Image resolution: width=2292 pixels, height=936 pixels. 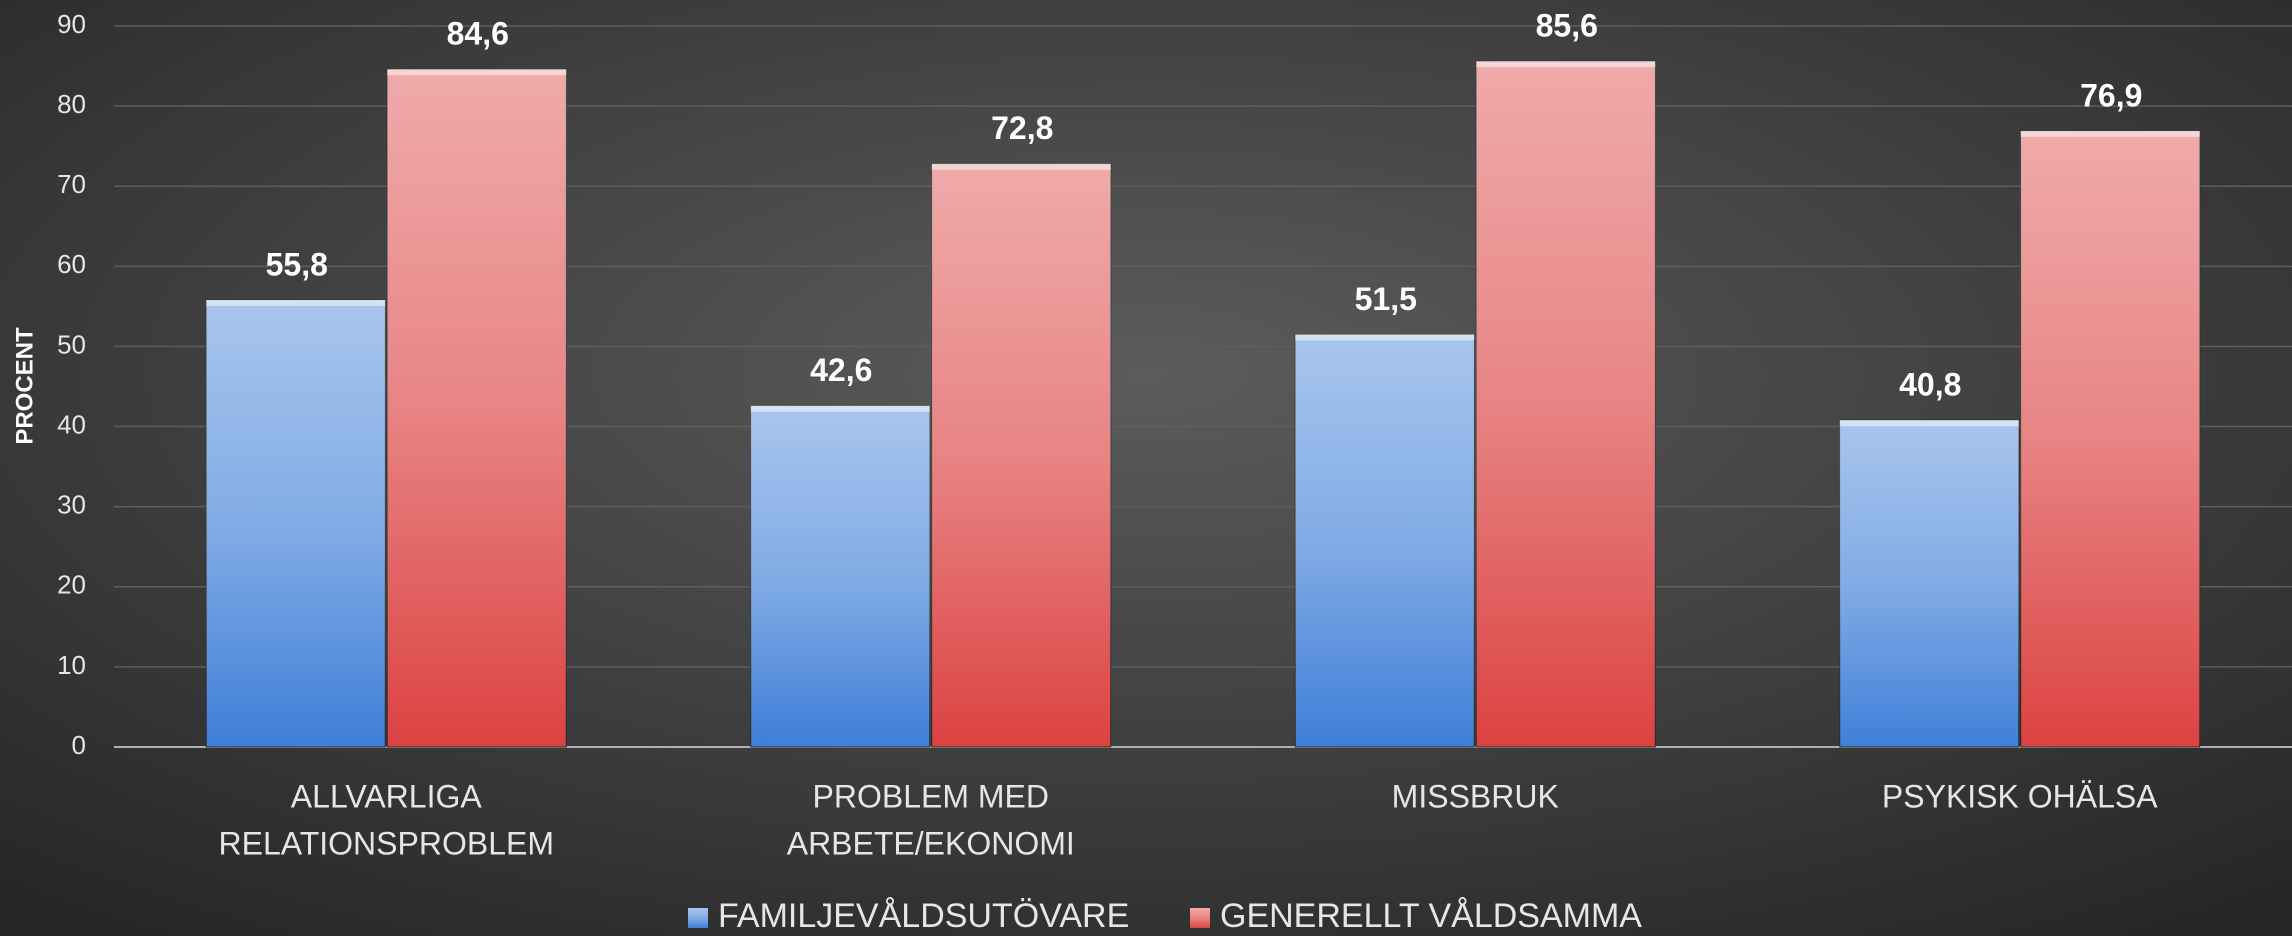 I want to click on y-tick-label: 40, so click(x=71, y=424).